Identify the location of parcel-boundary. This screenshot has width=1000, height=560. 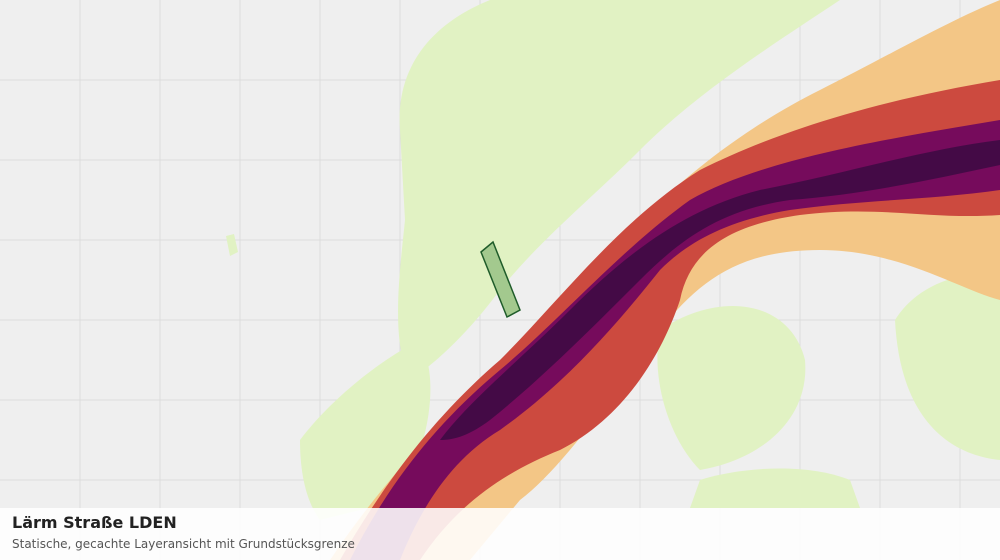
(500, 279).